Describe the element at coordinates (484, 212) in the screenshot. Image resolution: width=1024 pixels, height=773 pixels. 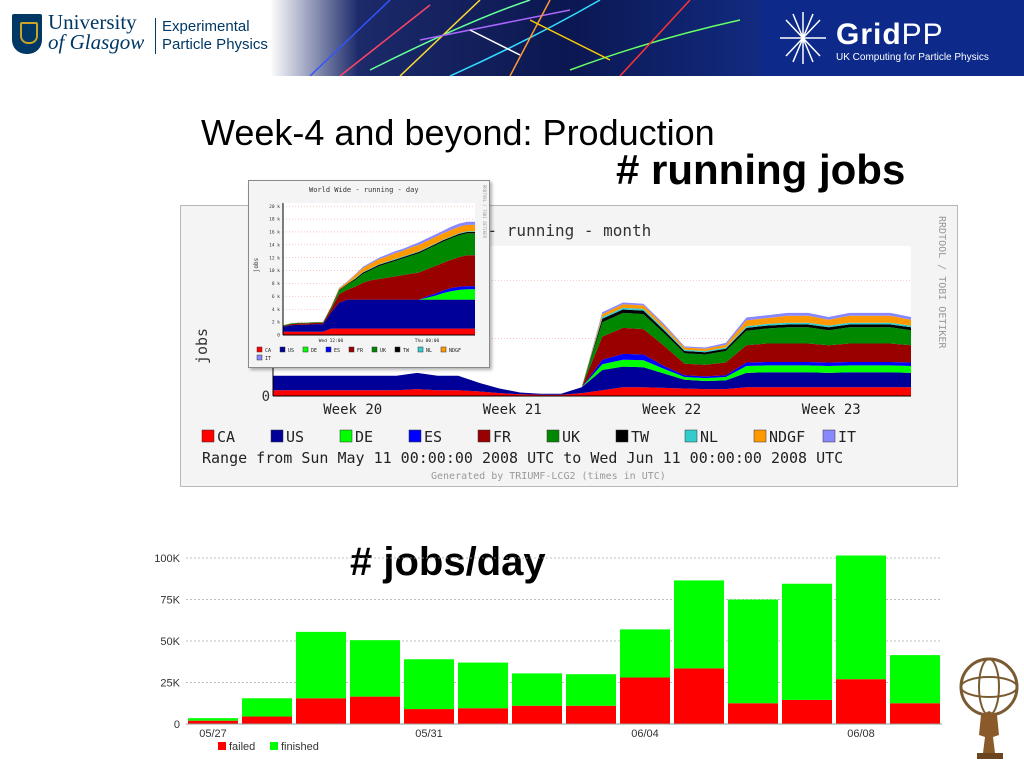
I see `day-chart-side-label: RRDTOOL / TOBI OETIKER` at that location.